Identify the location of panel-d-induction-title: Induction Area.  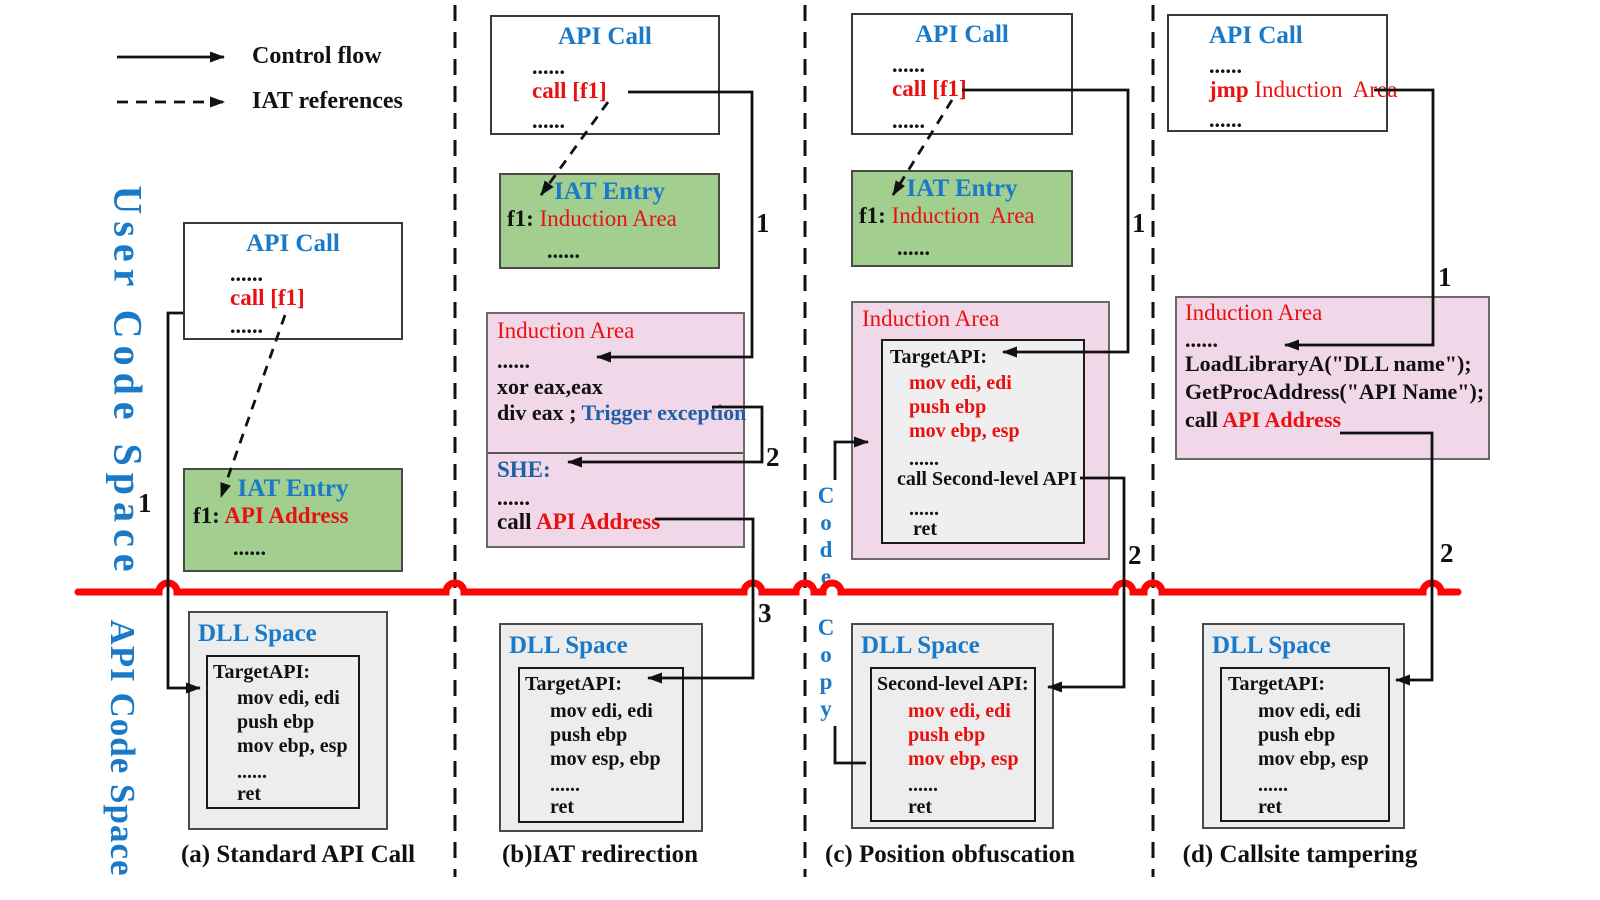
(1254, 312).